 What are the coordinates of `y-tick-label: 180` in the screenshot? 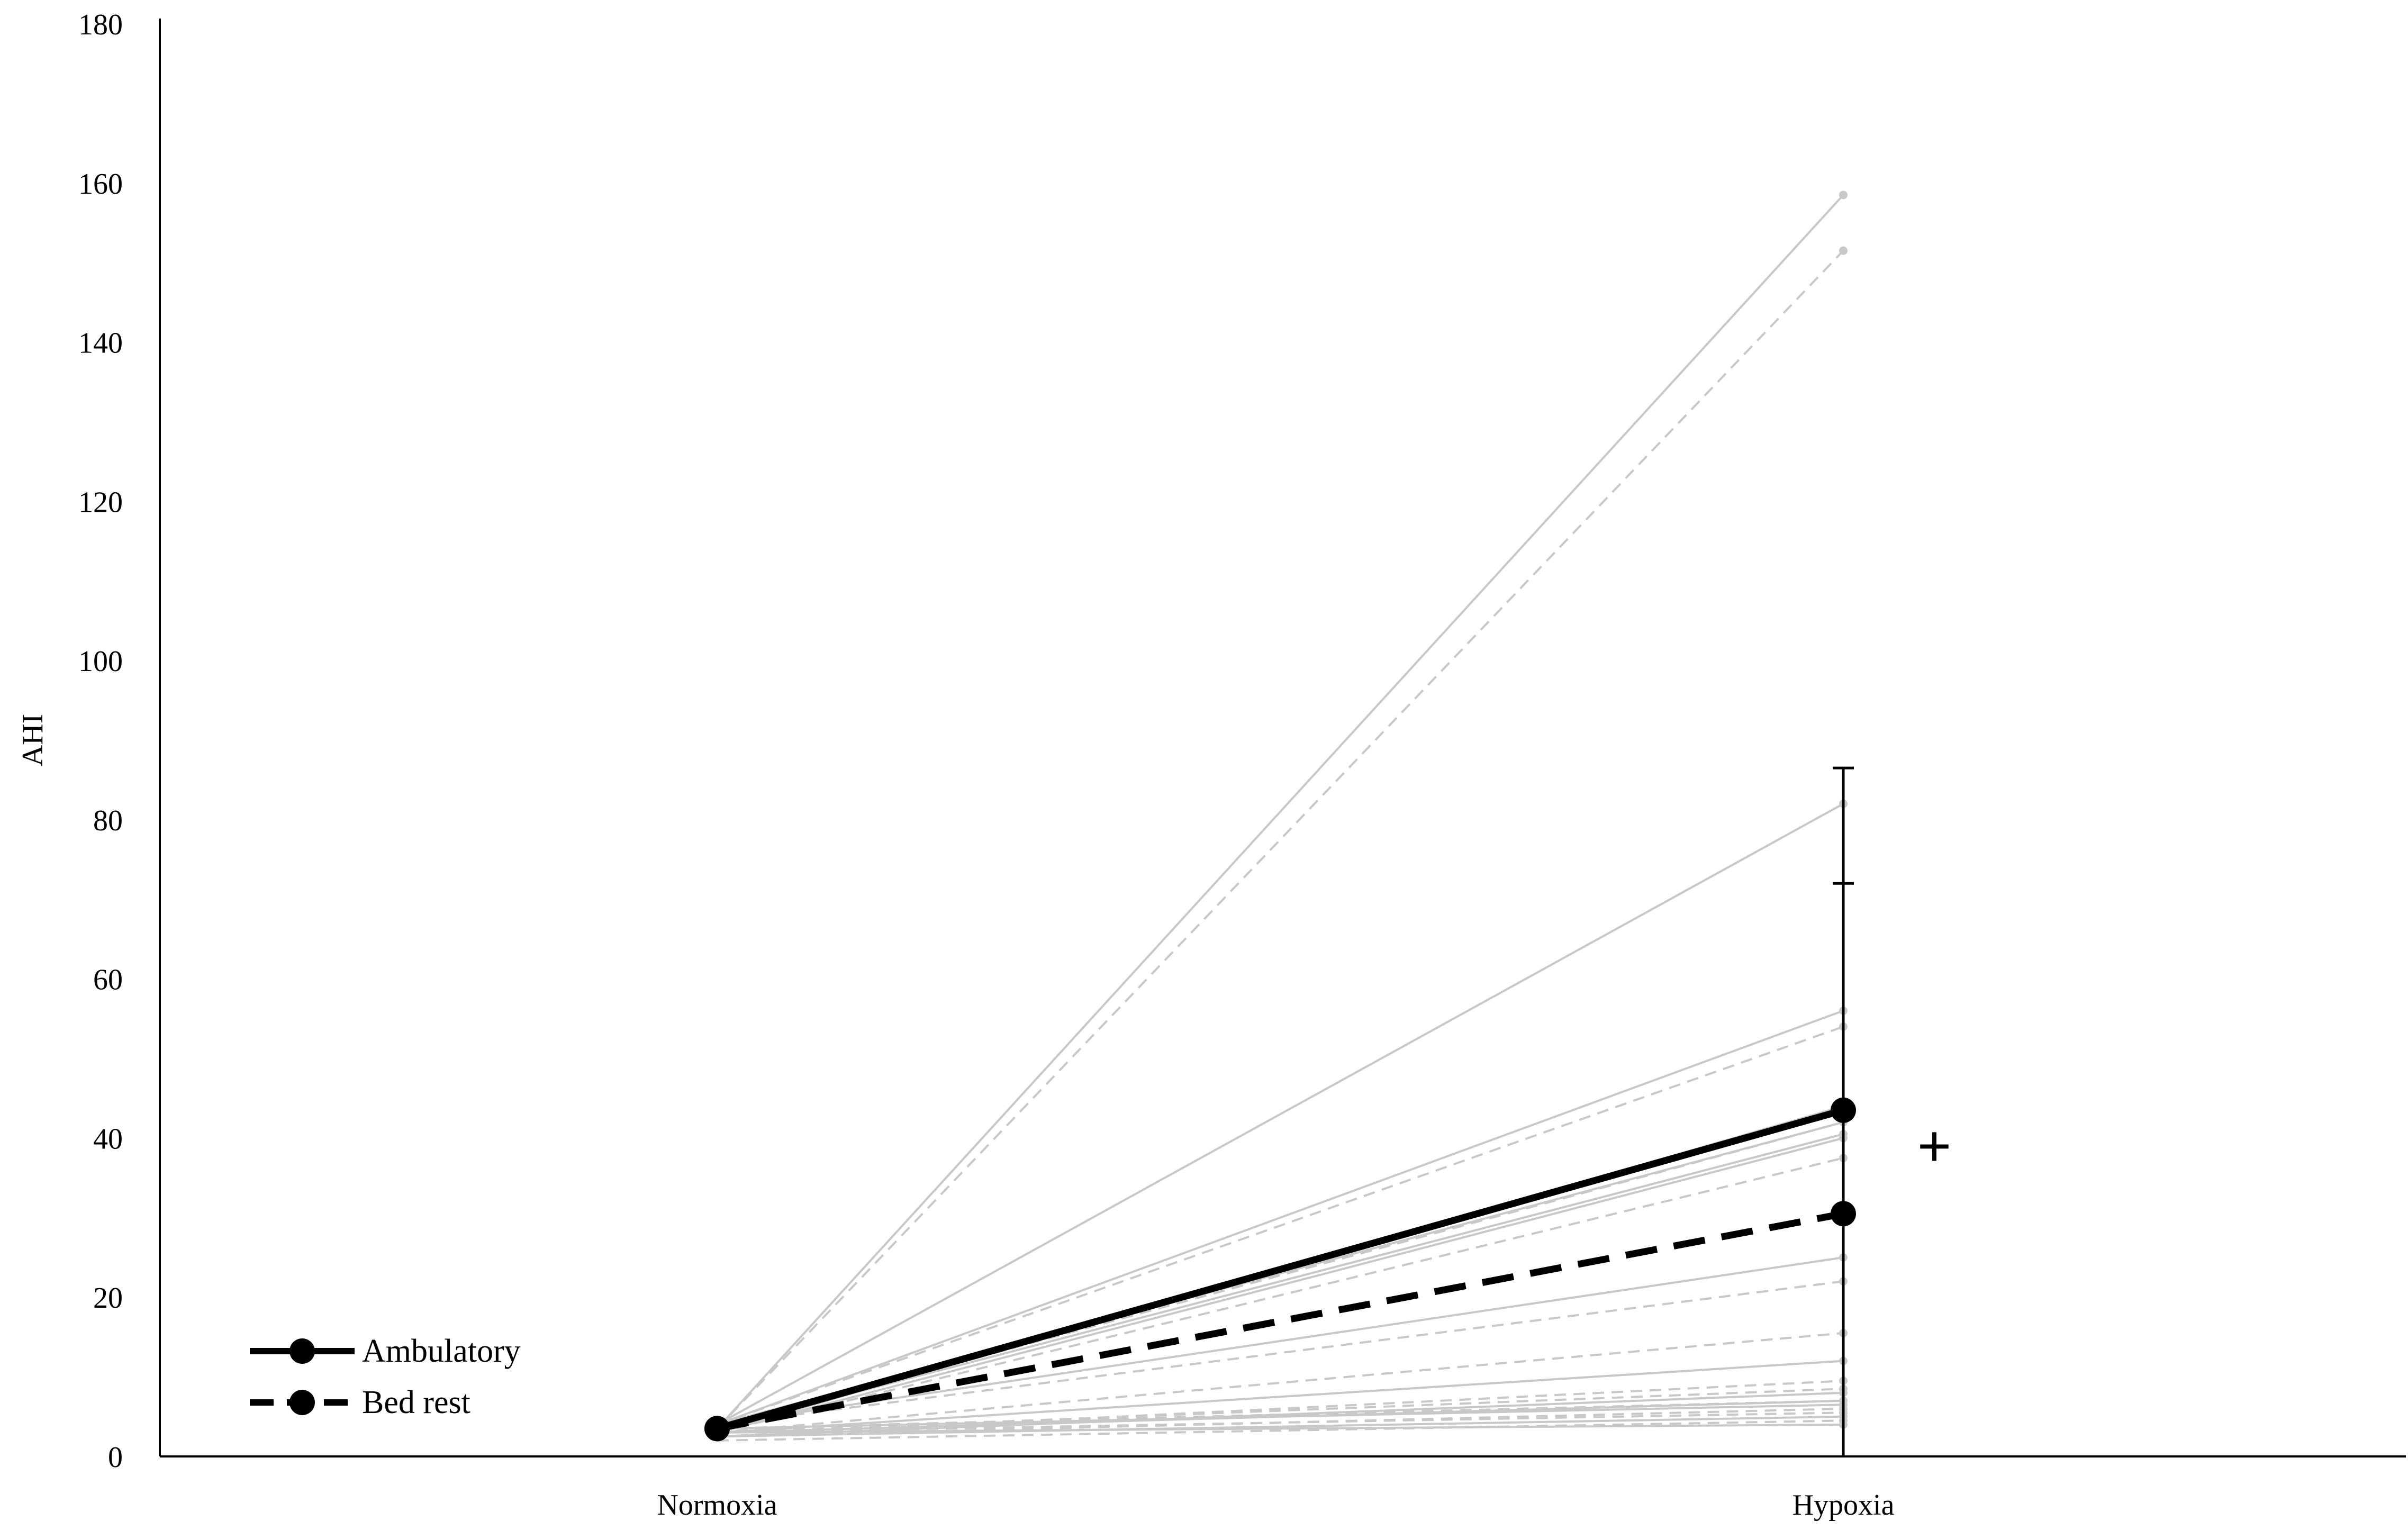 It's located at (100, 24).